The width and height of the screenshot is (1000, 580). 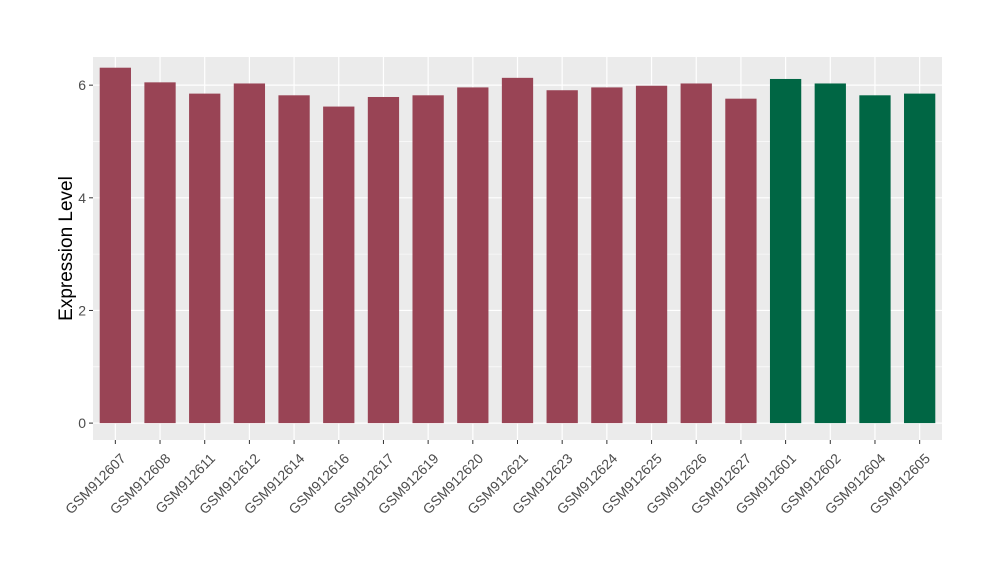 I want to click on y-axis-title: Expression Level, so click(x=66, y=248).